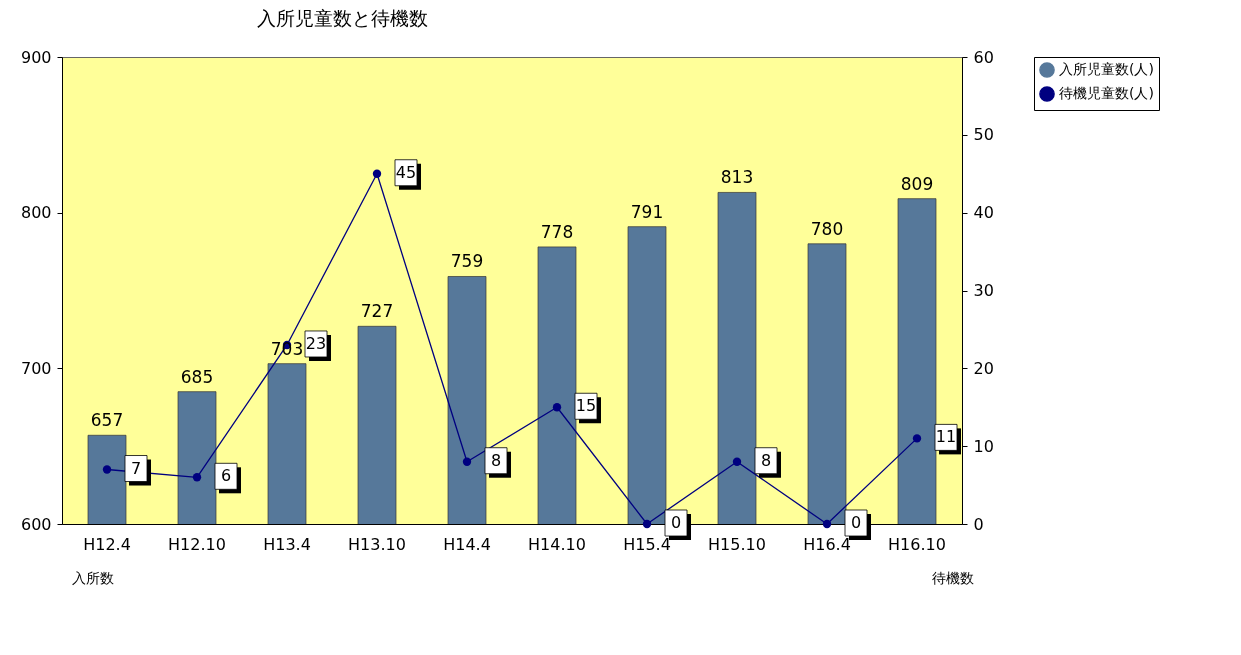 Image resolution: width=1241 pixels, height=655 pixels. What do you see at coordinates (36, 213) in the screenshot?
I see `y-tick-label: 800` at bounding box center [36, 213].